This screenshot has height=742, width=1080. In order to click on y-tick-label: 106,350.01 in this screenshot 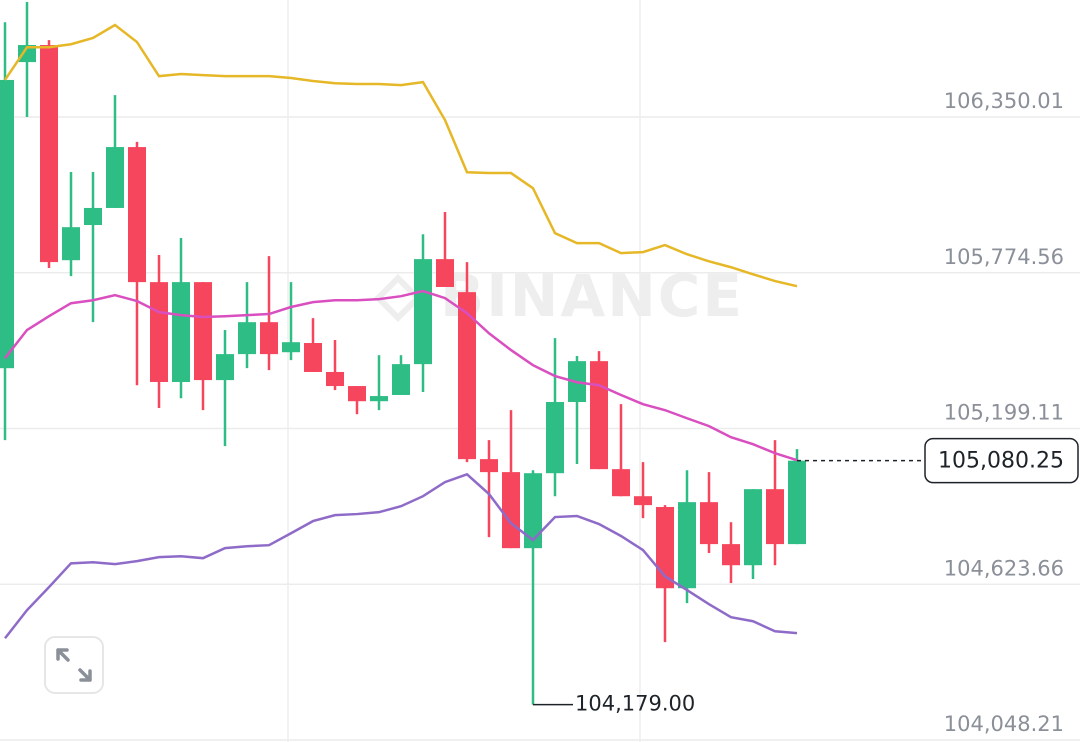, I will do `click(1004, 101)`.